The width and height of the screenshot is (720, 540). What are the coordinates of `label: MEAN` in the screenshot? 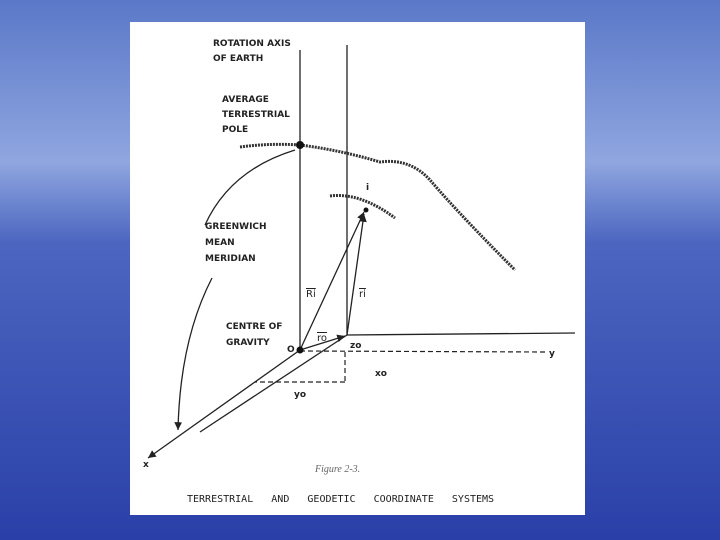 It's located at (220, 243).